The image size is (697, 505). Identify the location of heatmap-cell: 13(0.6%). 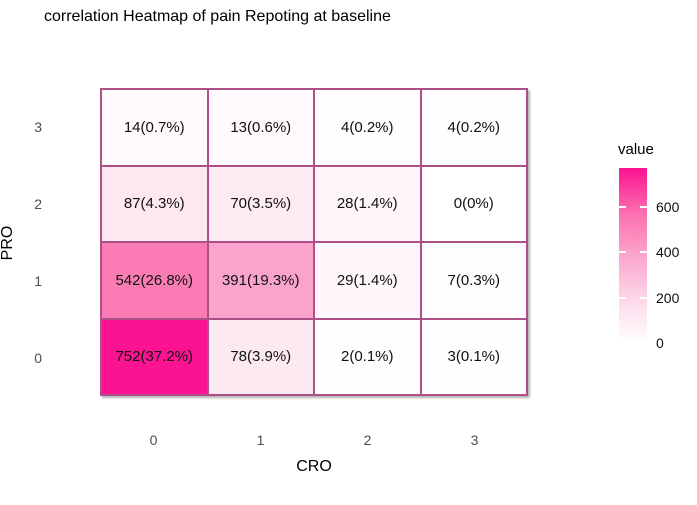
(260, 127).